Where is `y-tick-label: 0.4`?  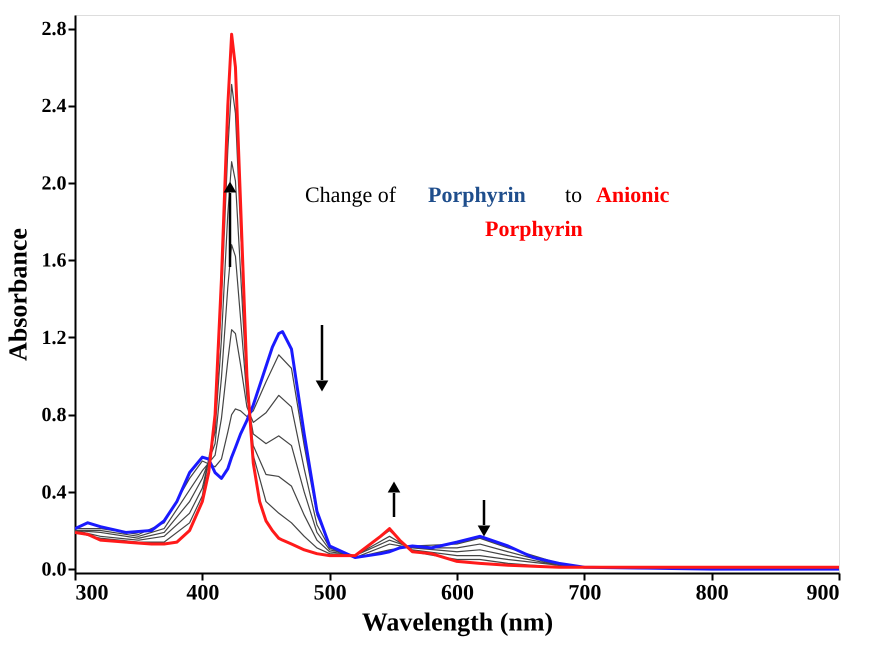
y-tick-label: 0.4 is located at coordinates (54, 492).